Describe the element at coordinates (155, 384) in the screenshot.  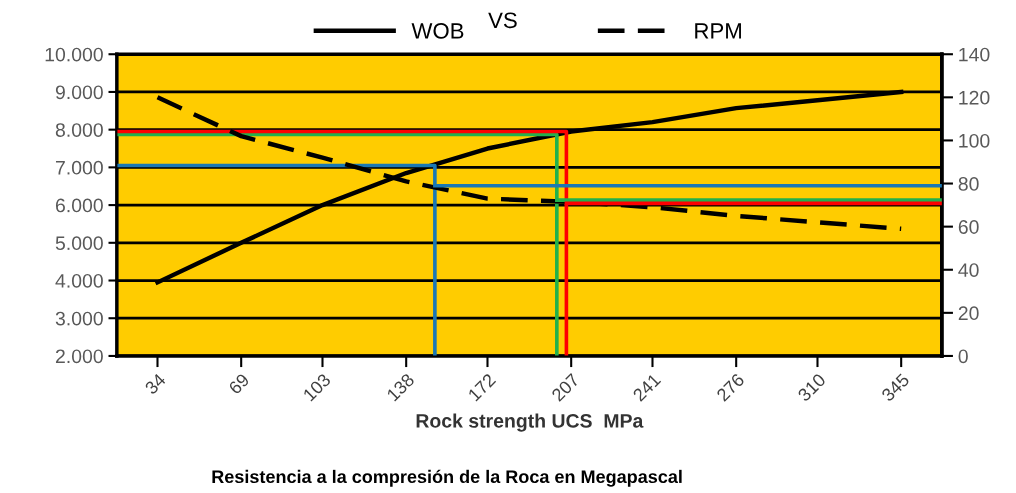
I see `x-tick-label: 34` at that location.